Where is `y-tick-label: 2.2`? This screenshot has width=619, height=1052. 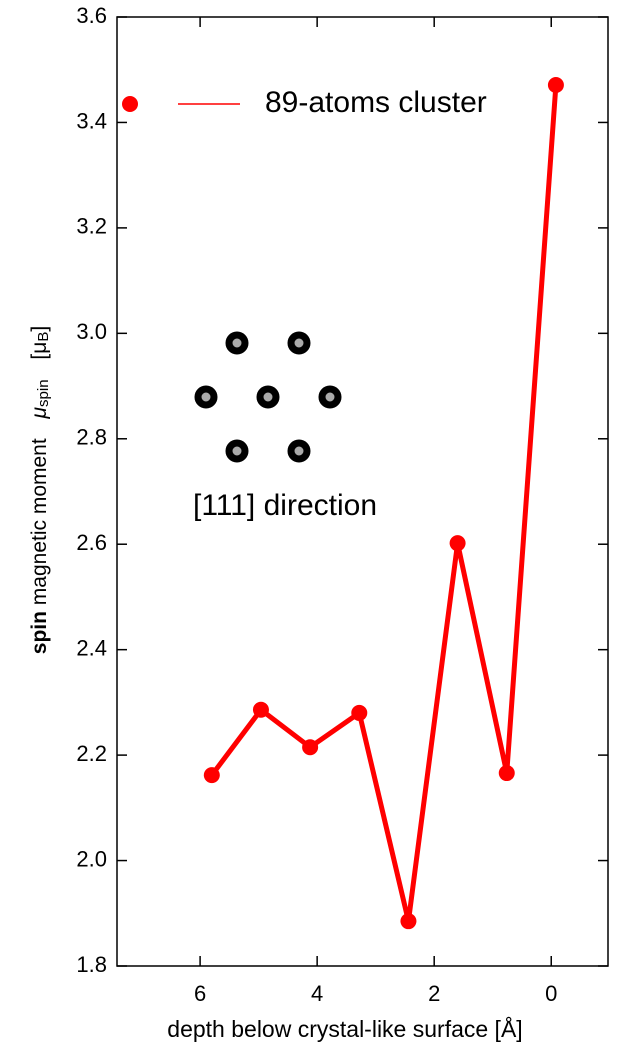
y-tick-label: 2.2 is located at coordinates (91, 753).